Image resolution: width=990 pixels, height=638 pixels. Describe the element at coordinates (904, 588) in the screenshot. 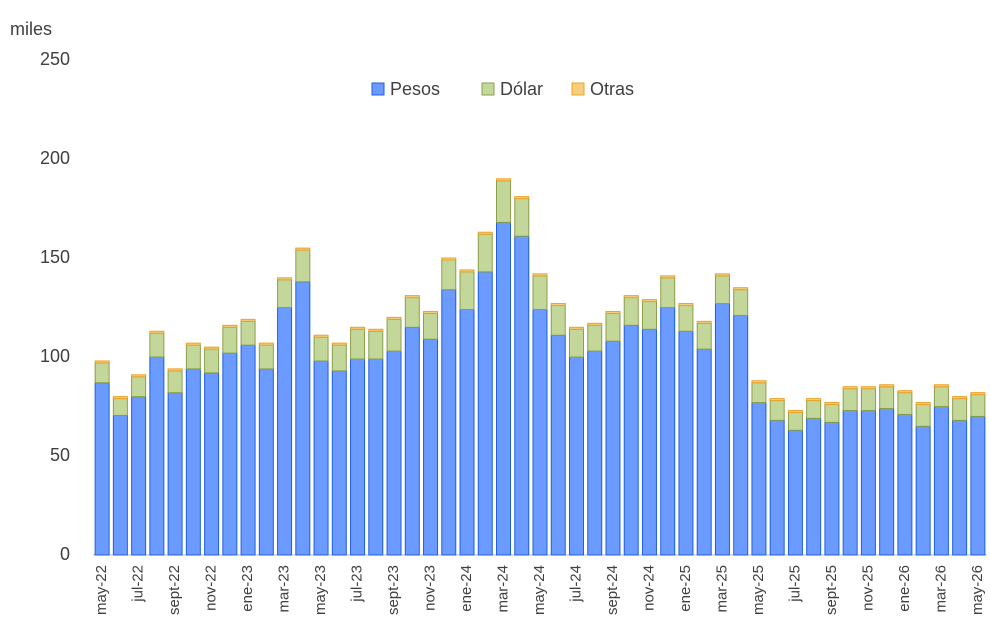

I see `x-tick-label: ene-26` at that location.